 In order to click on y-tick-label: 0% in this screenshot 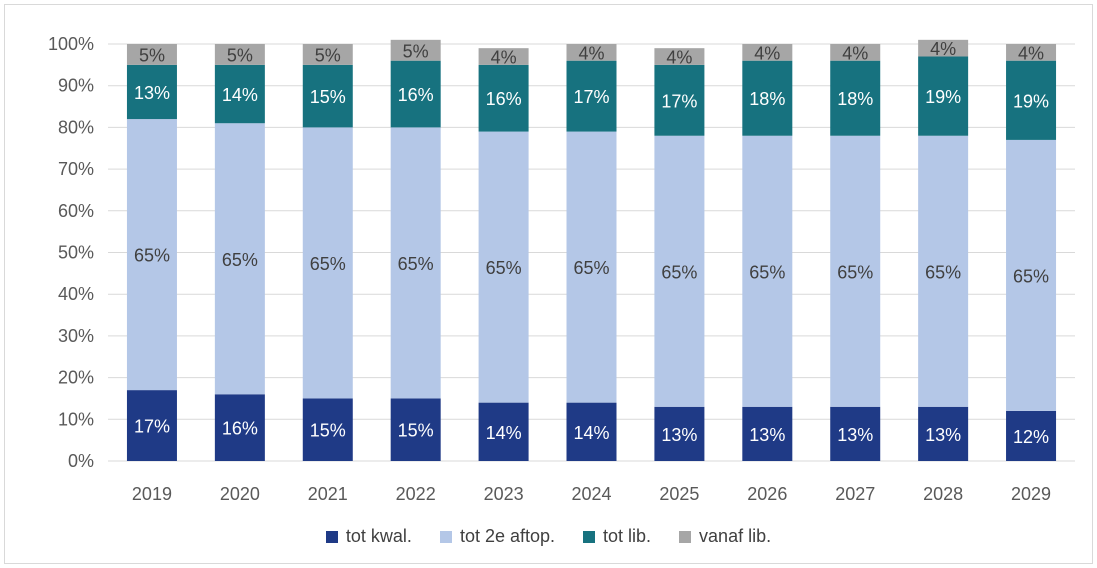, I will do `click(81, 461)`.